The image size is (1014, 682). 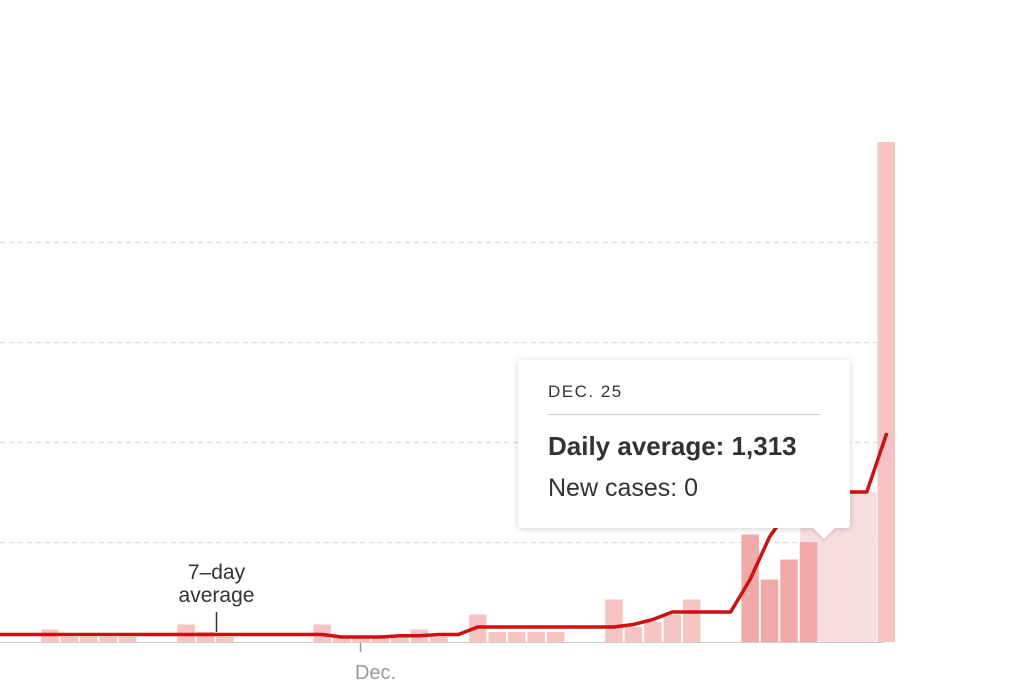 What do you see at coordinates (217, 572) in the screenshot?
I see `annotation-line-1: 7–day` at bounding box center [217, 572].